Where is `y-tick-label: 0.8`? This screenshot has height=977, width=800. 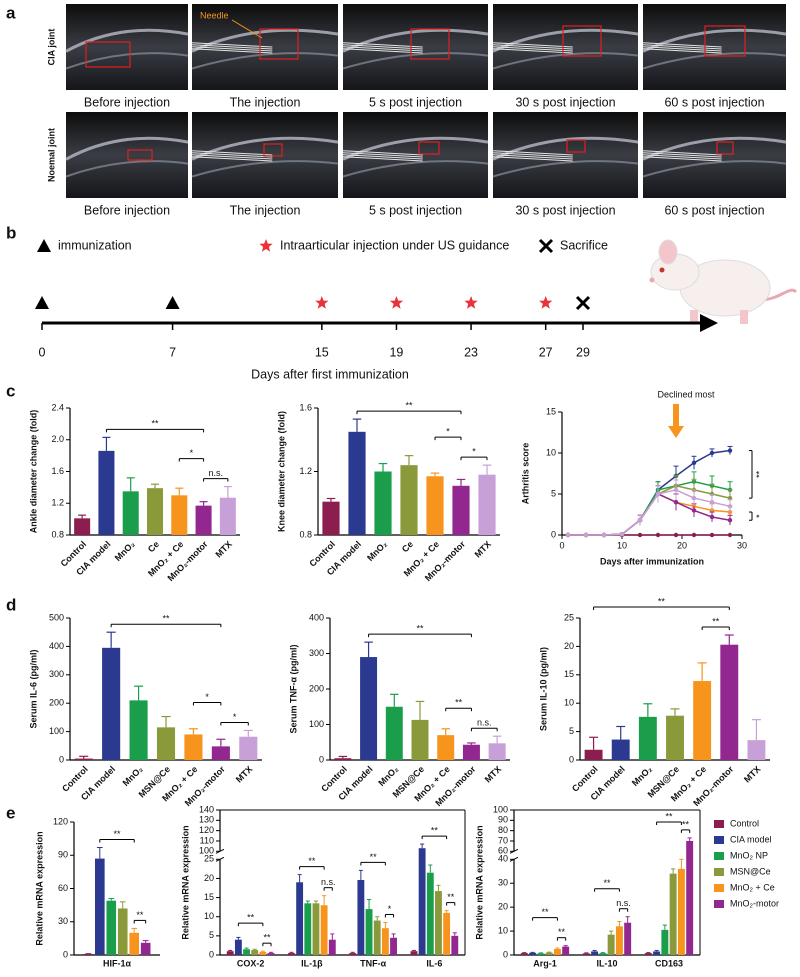 y-tick-label: 0.8 is located at coordinates (305, 534).